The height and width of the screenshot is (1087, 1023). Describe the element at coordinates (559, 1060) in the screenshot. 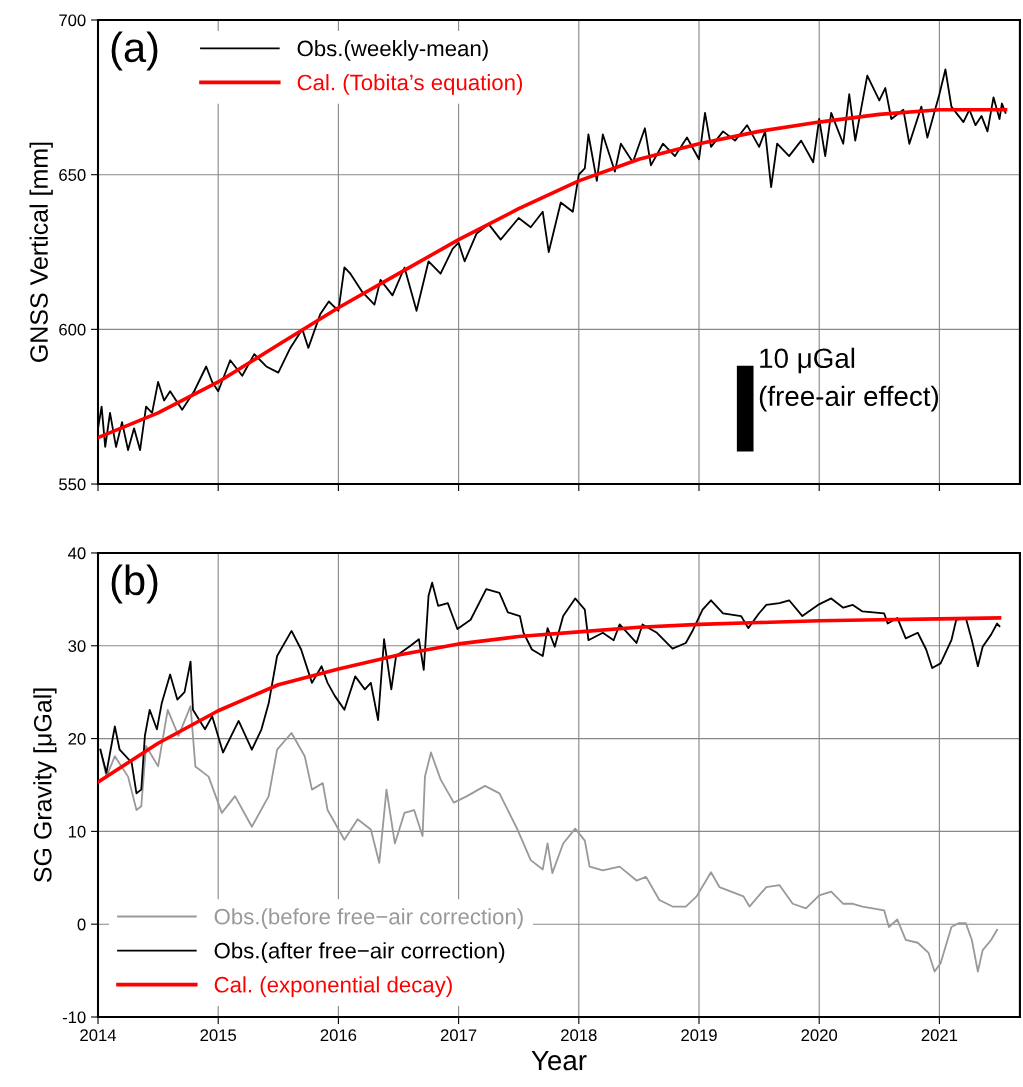

I see `x-axis-title: Year` at that location.